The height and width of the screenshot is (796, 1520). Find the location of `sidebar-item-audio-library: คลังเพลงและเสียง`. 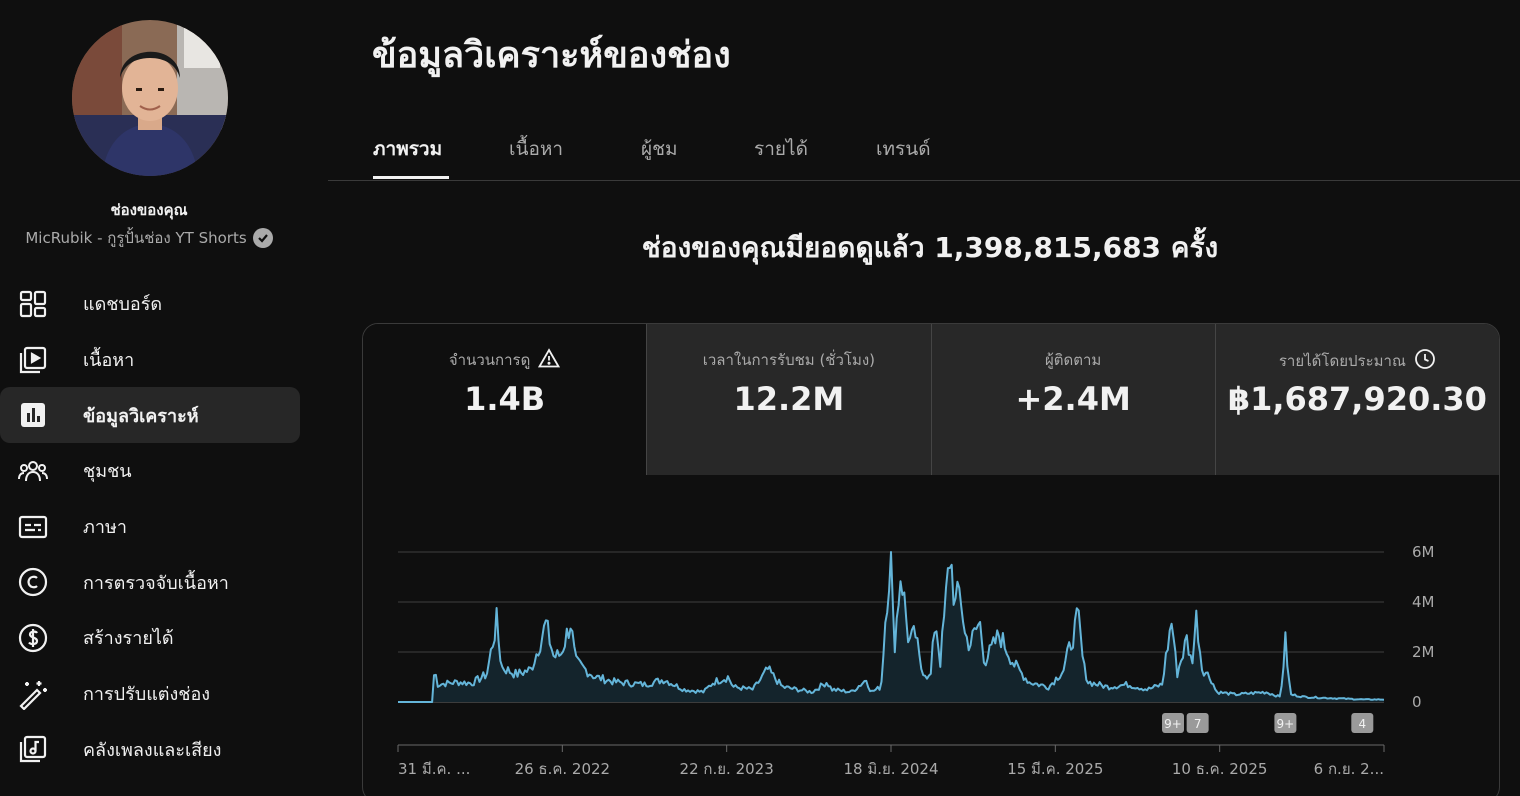

sidebar-item-audio-library: คลังเพลงและเสียง is located at coordinates (150, 750).